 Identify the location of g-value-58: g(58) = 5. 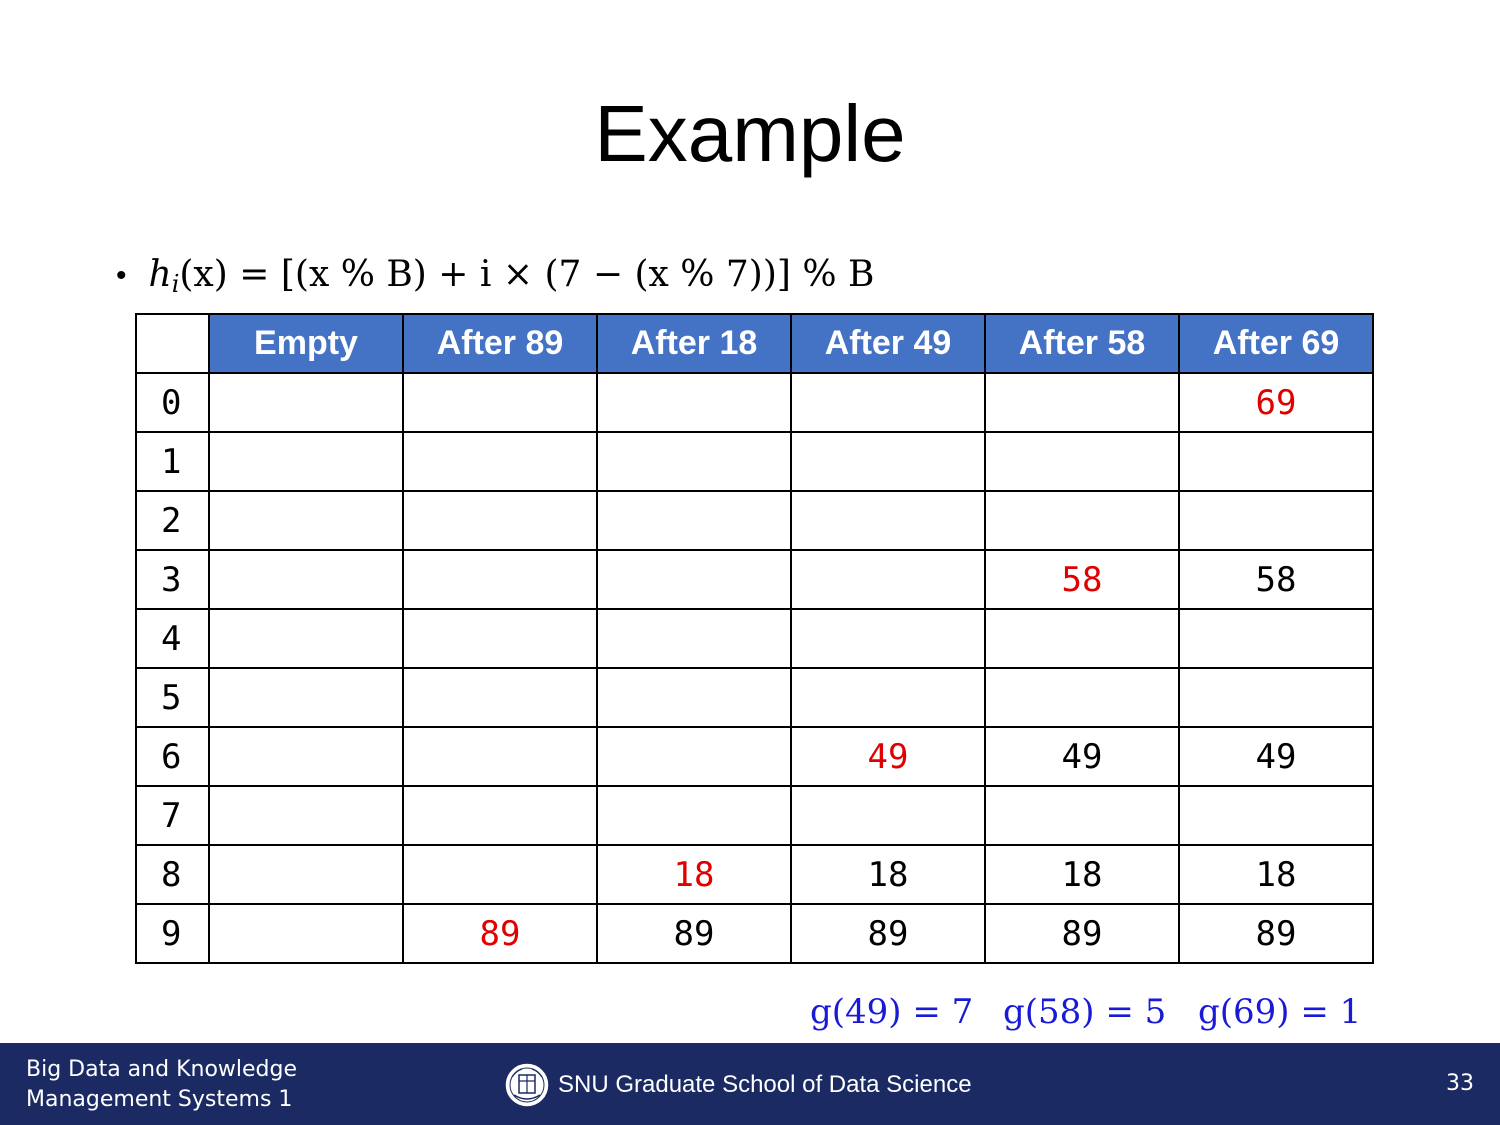
(1085, 1012).